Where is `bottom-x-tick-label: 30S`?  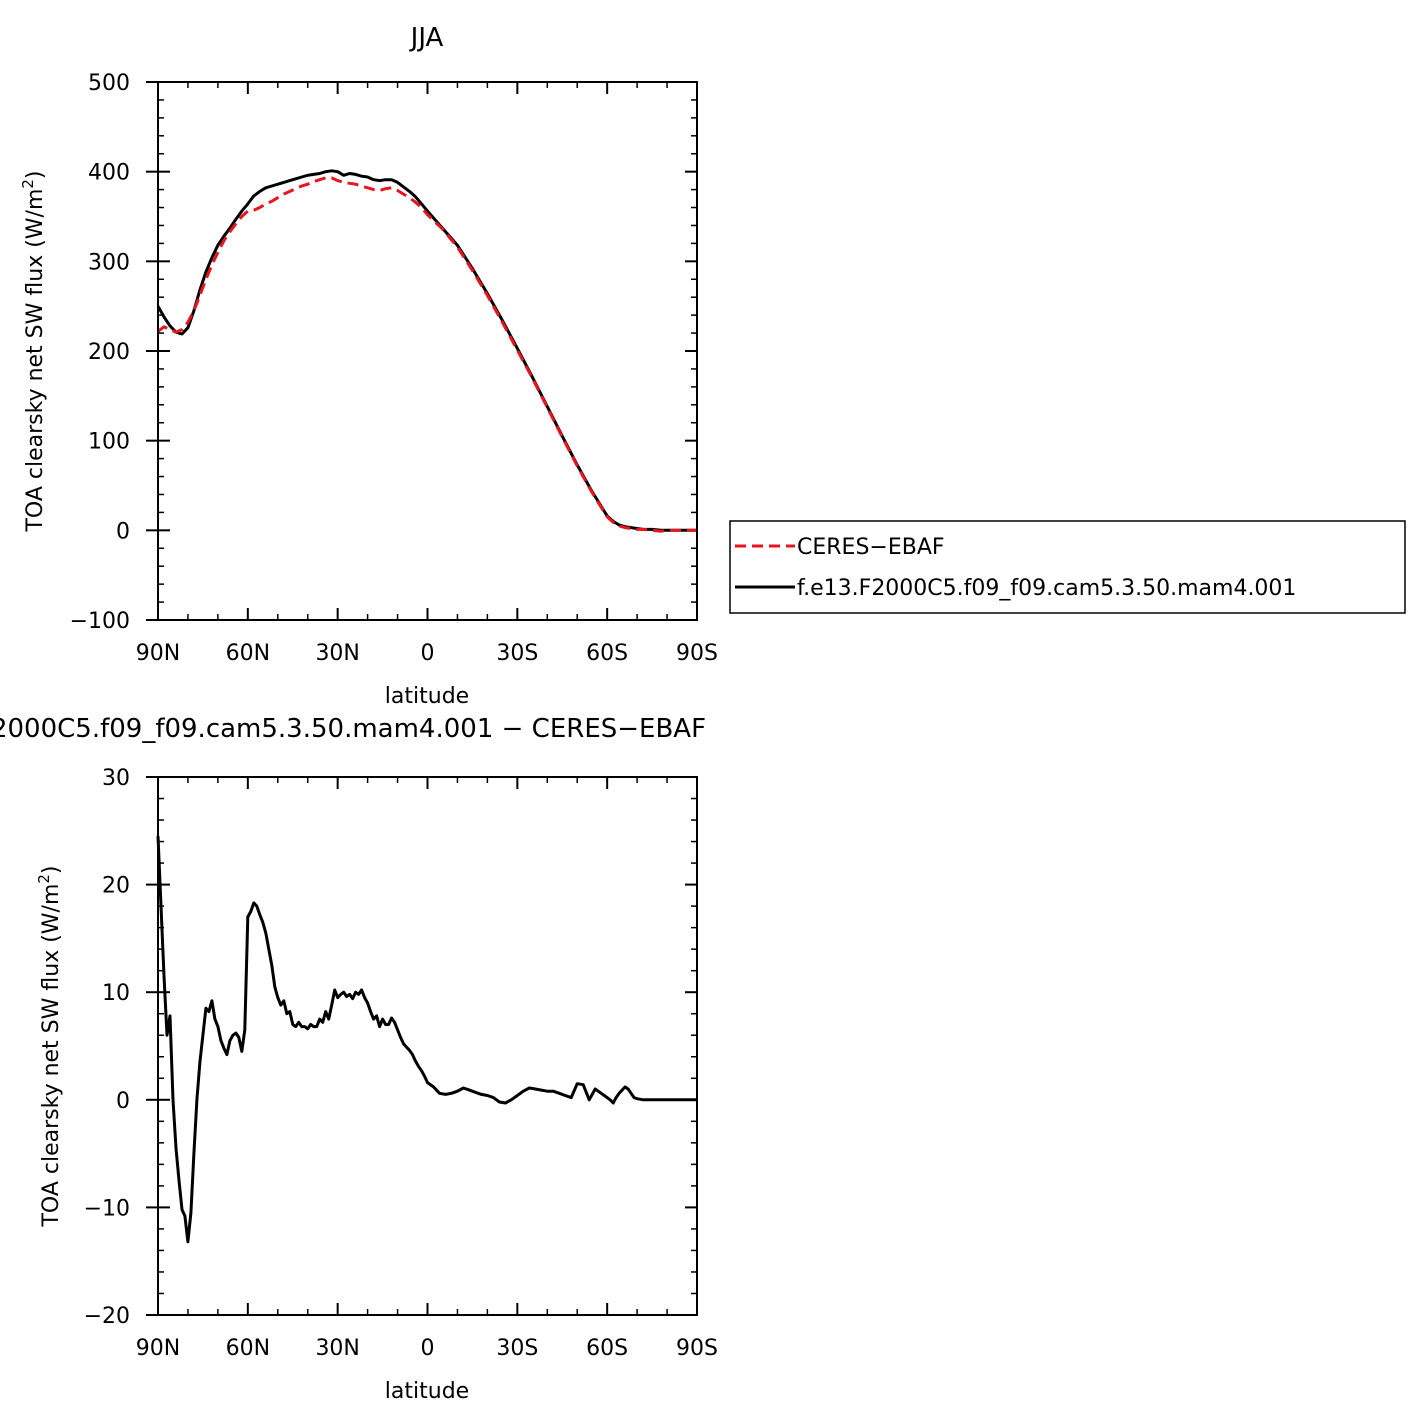 bottom-x-tick-label: 30S is located at coordinates (517, 1348).